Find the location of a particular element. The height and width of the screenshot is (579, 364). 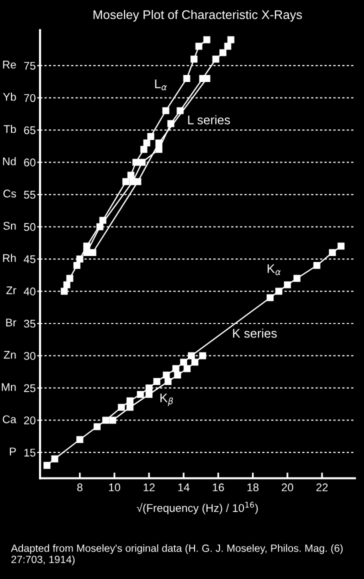

x-tick-label: 16 is located at coordinates (218, 487).